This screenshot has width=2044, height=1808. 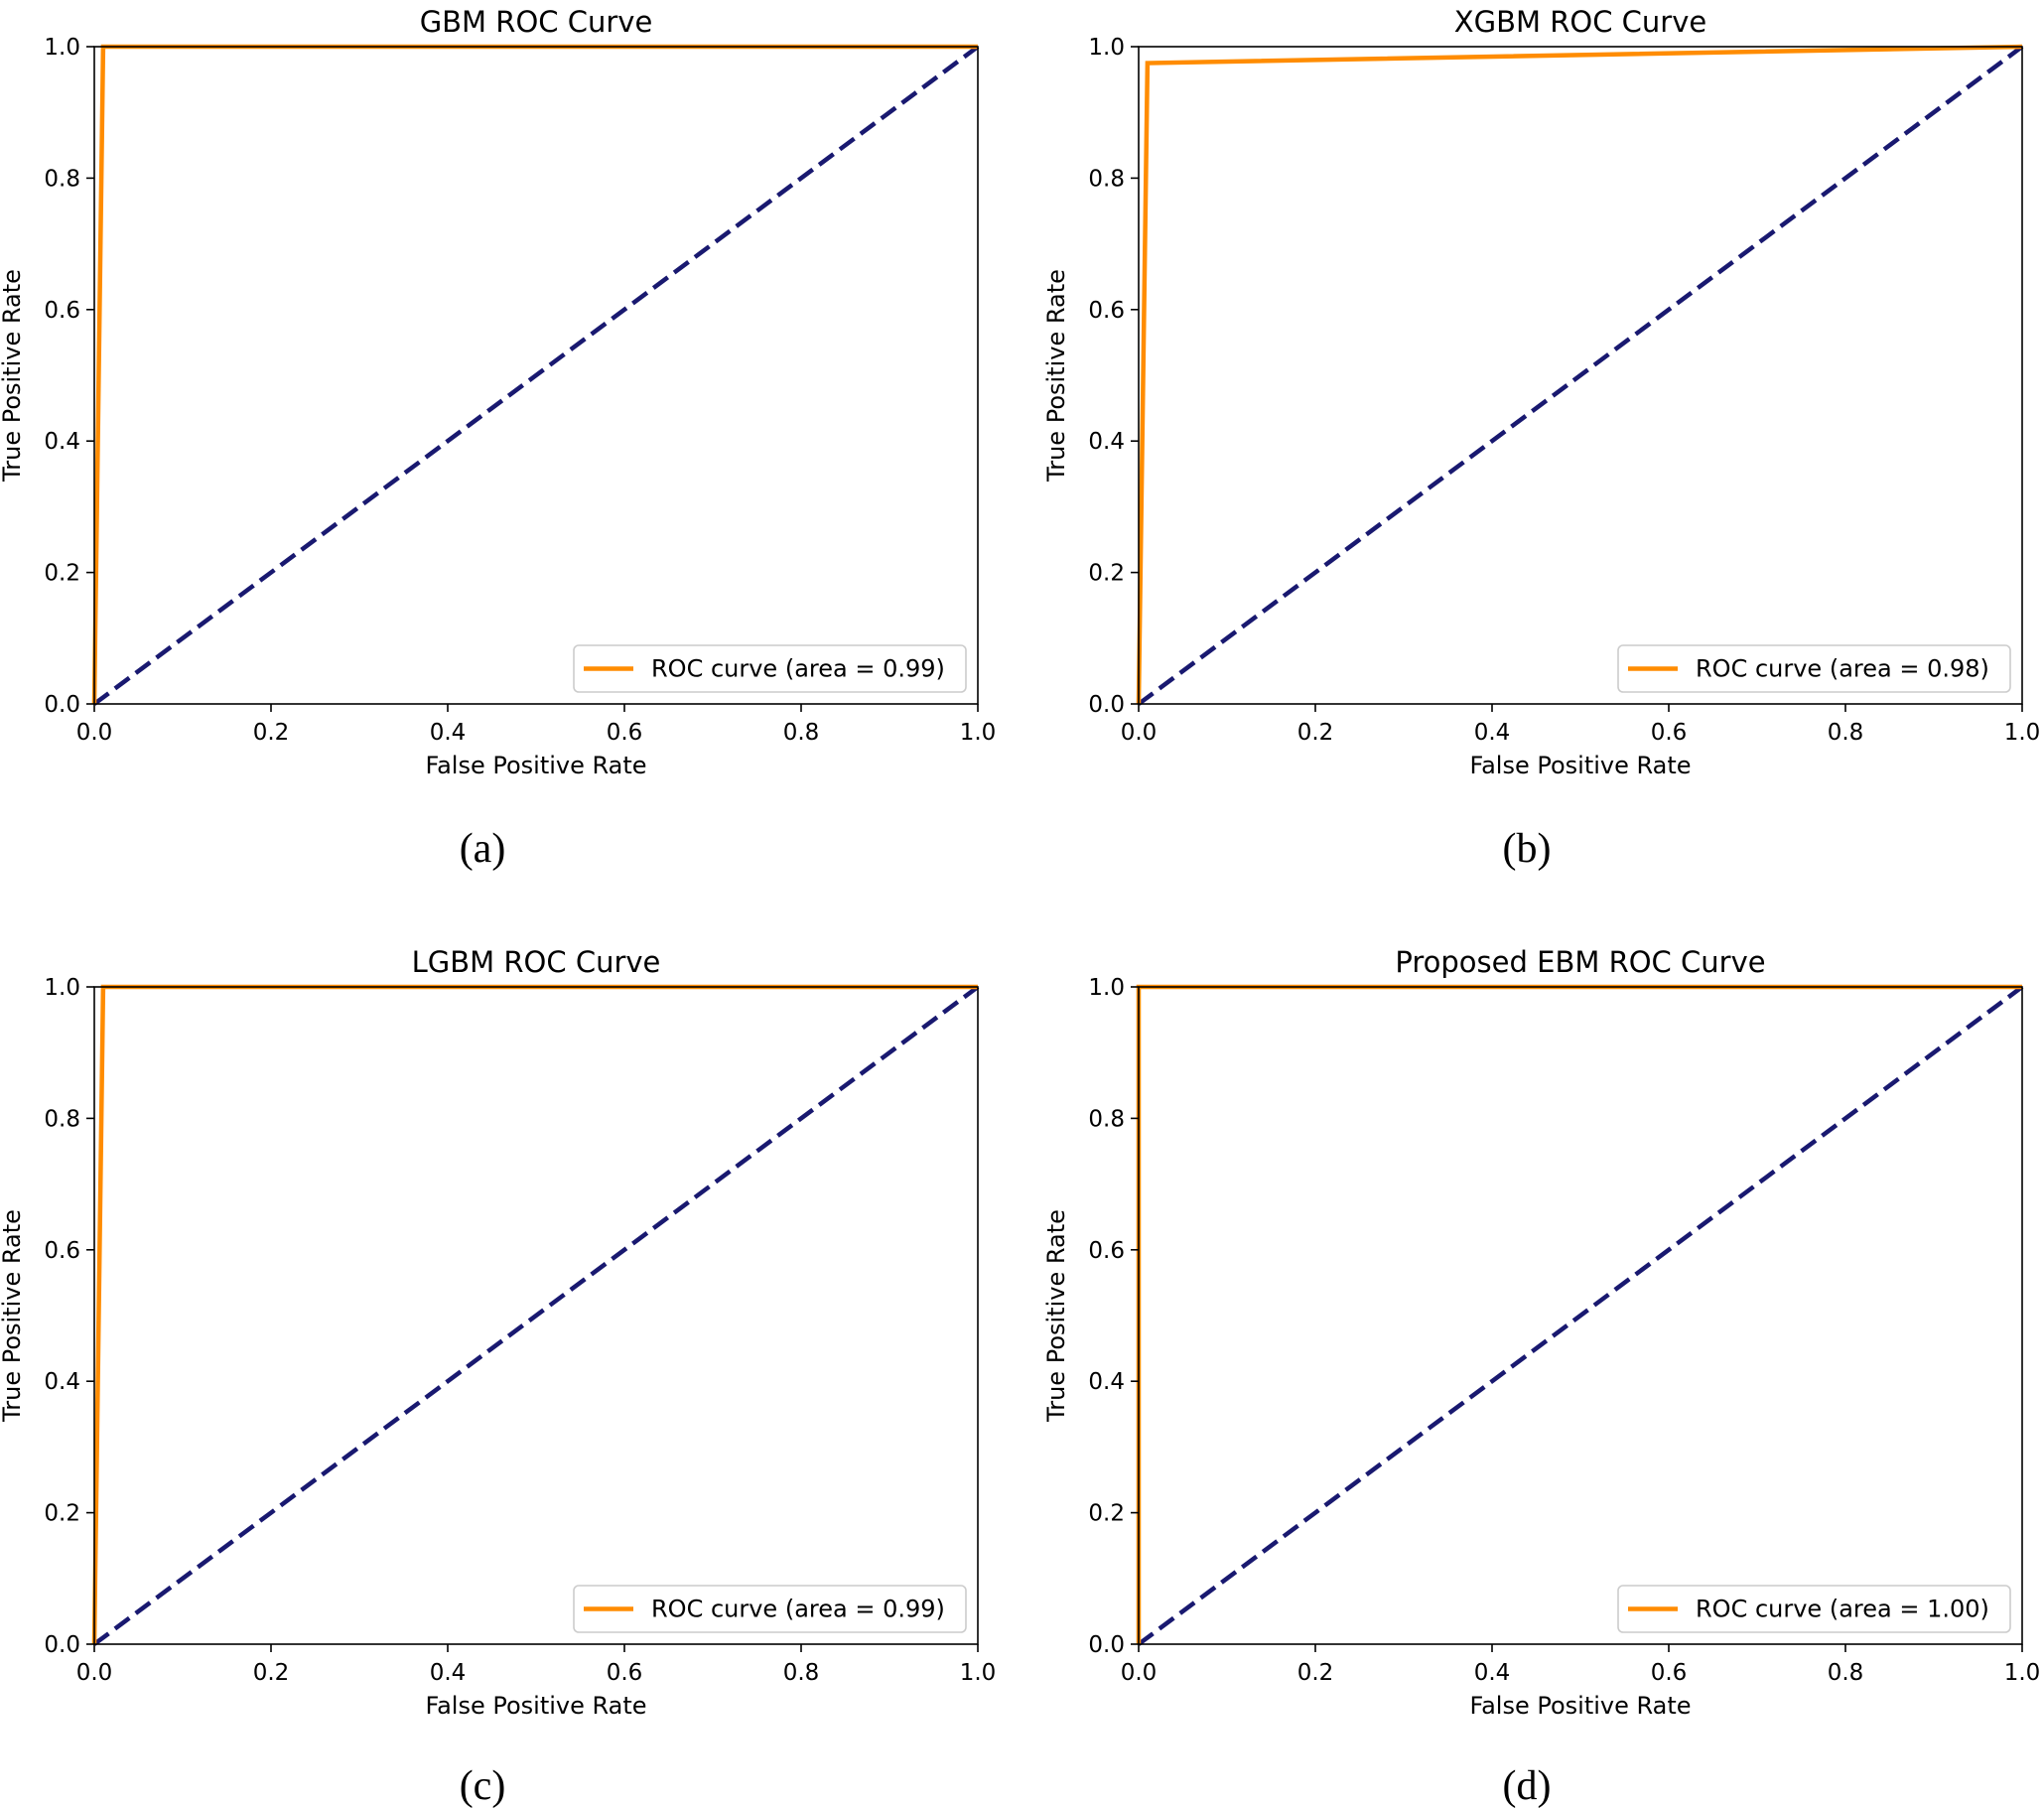 I want to click on panel-caption: (c), so click(x=483, y=1786).